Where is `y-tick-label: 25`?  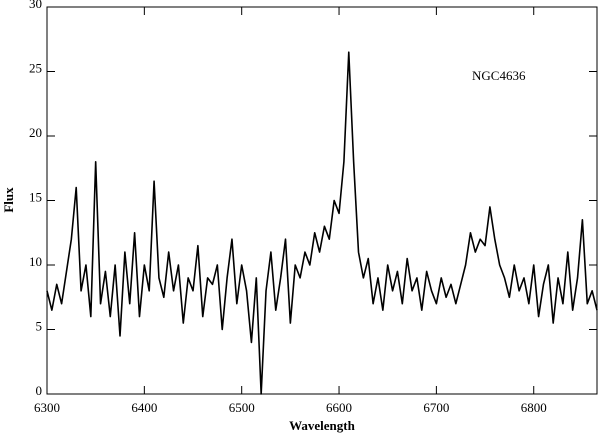 y-tick-label: 25 is located at coordinates (35, 67).